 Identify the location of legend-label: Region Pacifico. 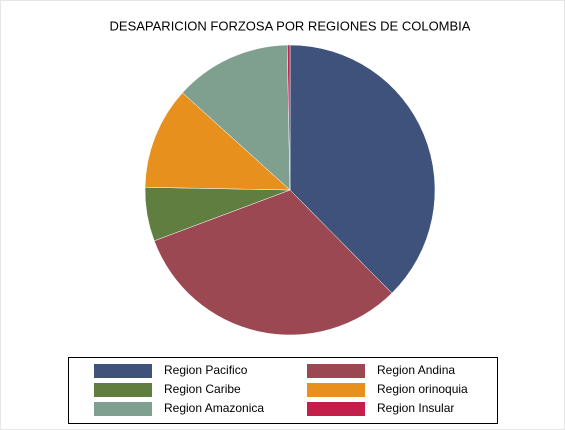
(206, 370).